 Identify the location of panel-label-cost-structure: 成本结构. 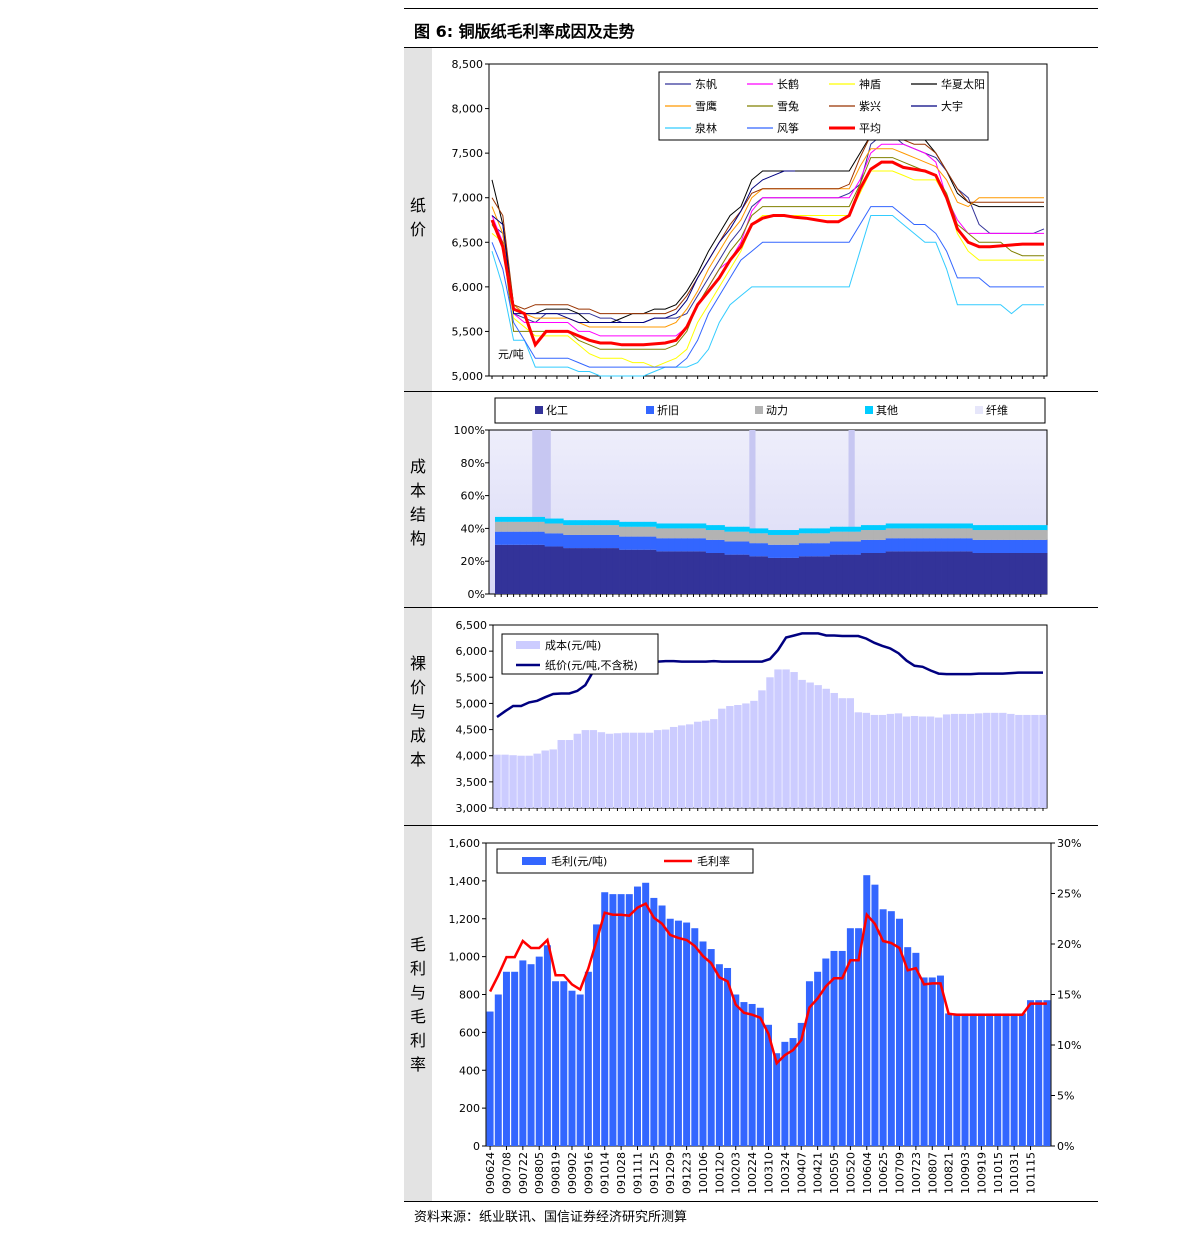
(417, 502).